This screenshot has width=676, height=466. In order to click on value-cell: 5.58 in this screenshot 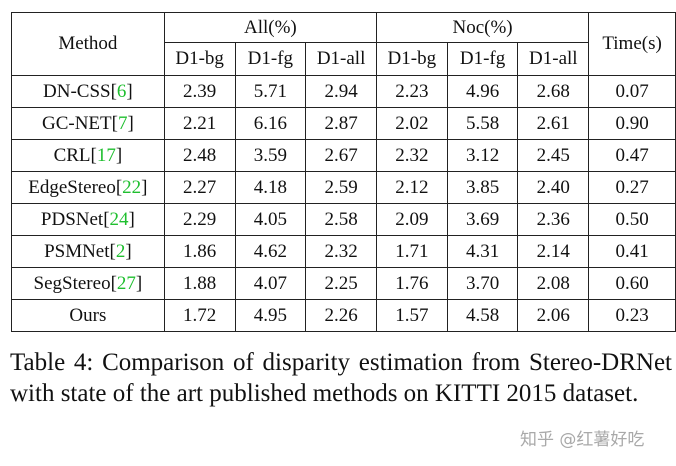, I will do `click(482, 123)`.